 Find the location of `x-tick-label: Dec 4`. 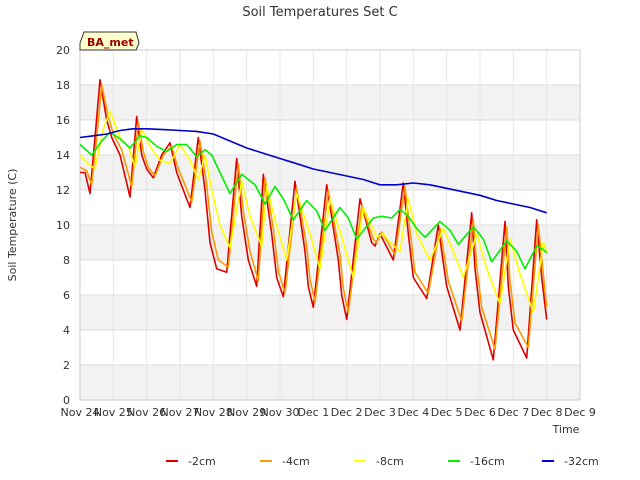

x-tick-label: Dec 4 is located at coordinates (413, 412).